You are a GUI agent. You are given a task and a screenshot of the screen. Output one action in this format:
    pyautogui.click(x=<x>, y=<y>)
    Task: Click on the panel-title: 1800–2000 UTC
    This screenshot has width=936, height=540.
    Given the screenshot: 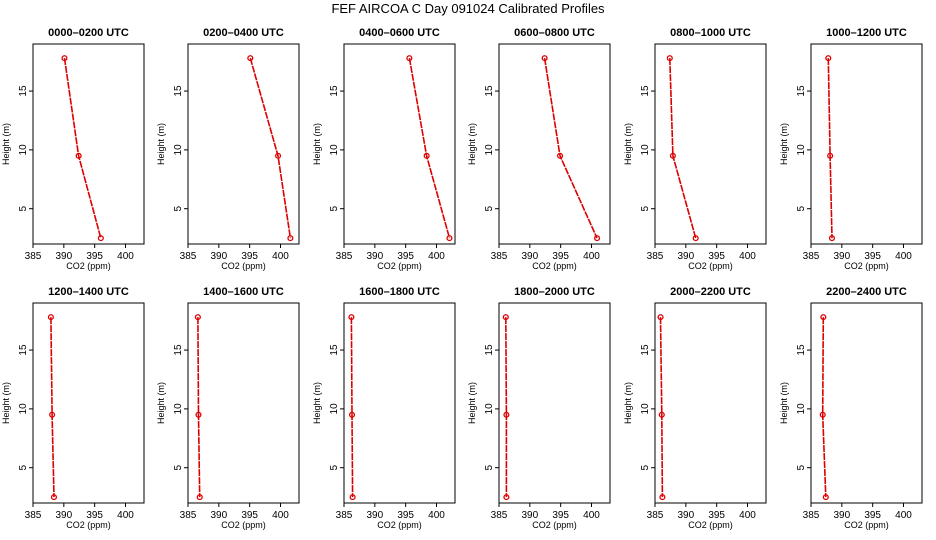 What is the action you would take?
    pyautogui.click(x=554, y=292)
    